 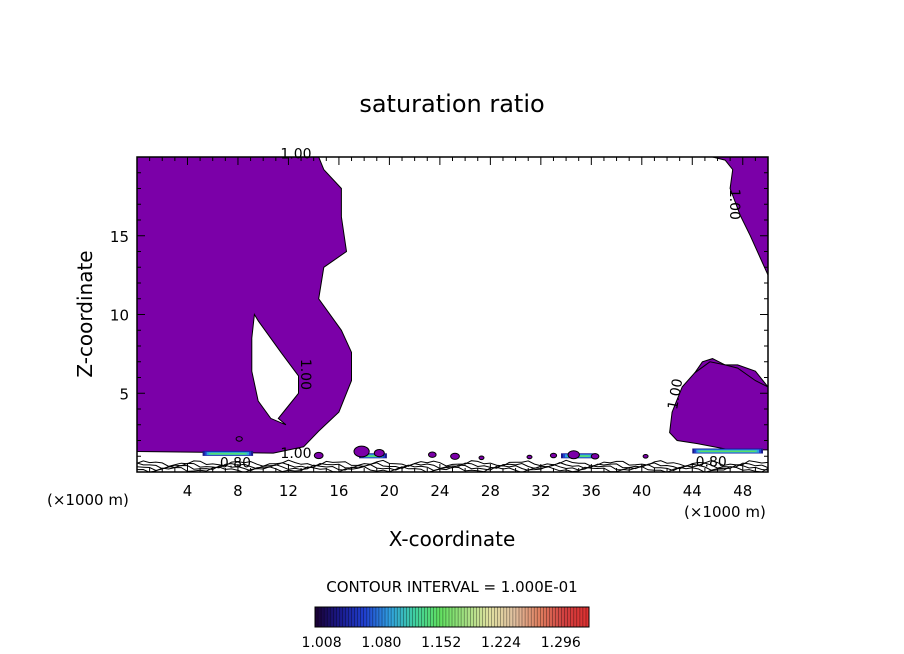 I want to click on y-axis-label: Z-coordinate, so click(x=85, y=313).